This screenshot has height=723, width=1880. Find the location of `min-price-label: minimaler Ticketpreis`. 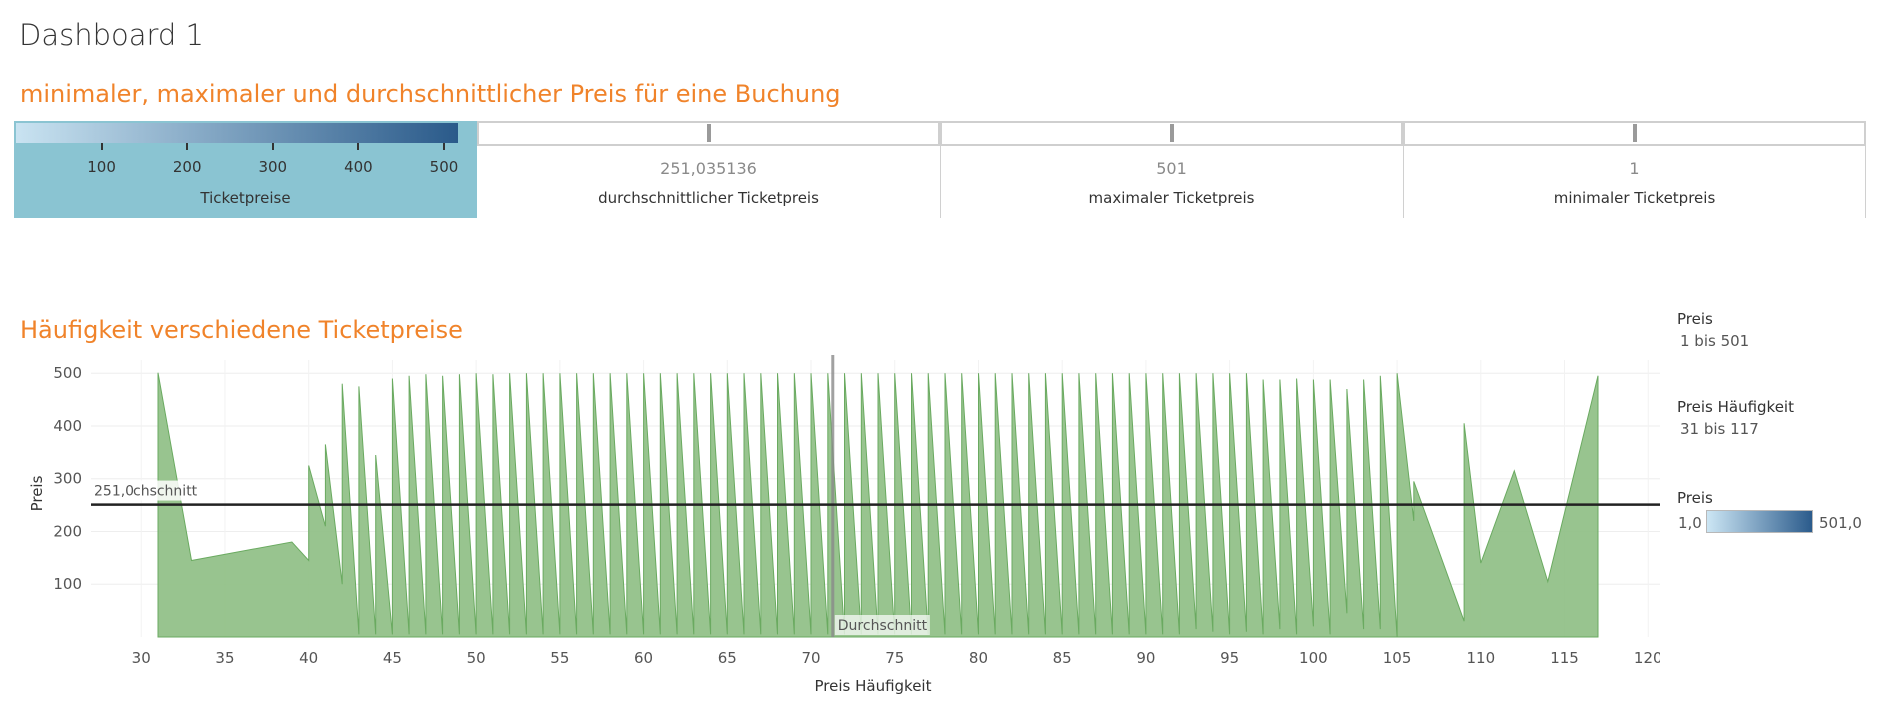

min-price-label: minimaler Ticketpreis is located at coordinates (1634, 198).